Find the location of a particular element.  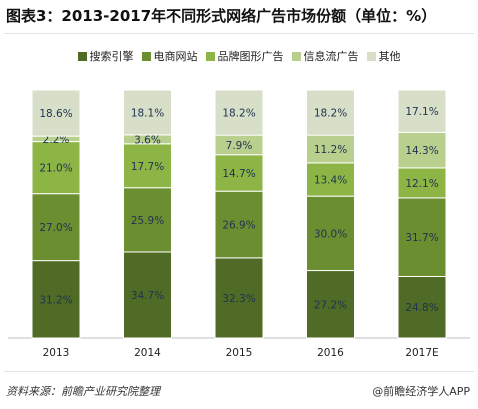

data-label: 18.6% is located at coordinates (55, 114).